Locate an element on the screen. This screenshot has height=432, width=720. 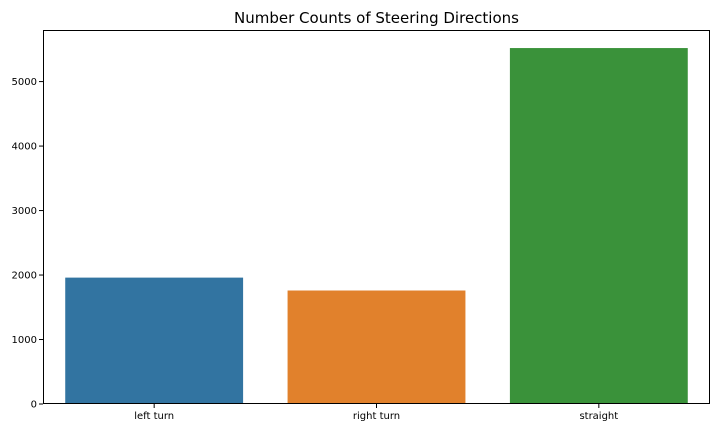
y-tick-label: 1000 is located at coordinates (24, 340).